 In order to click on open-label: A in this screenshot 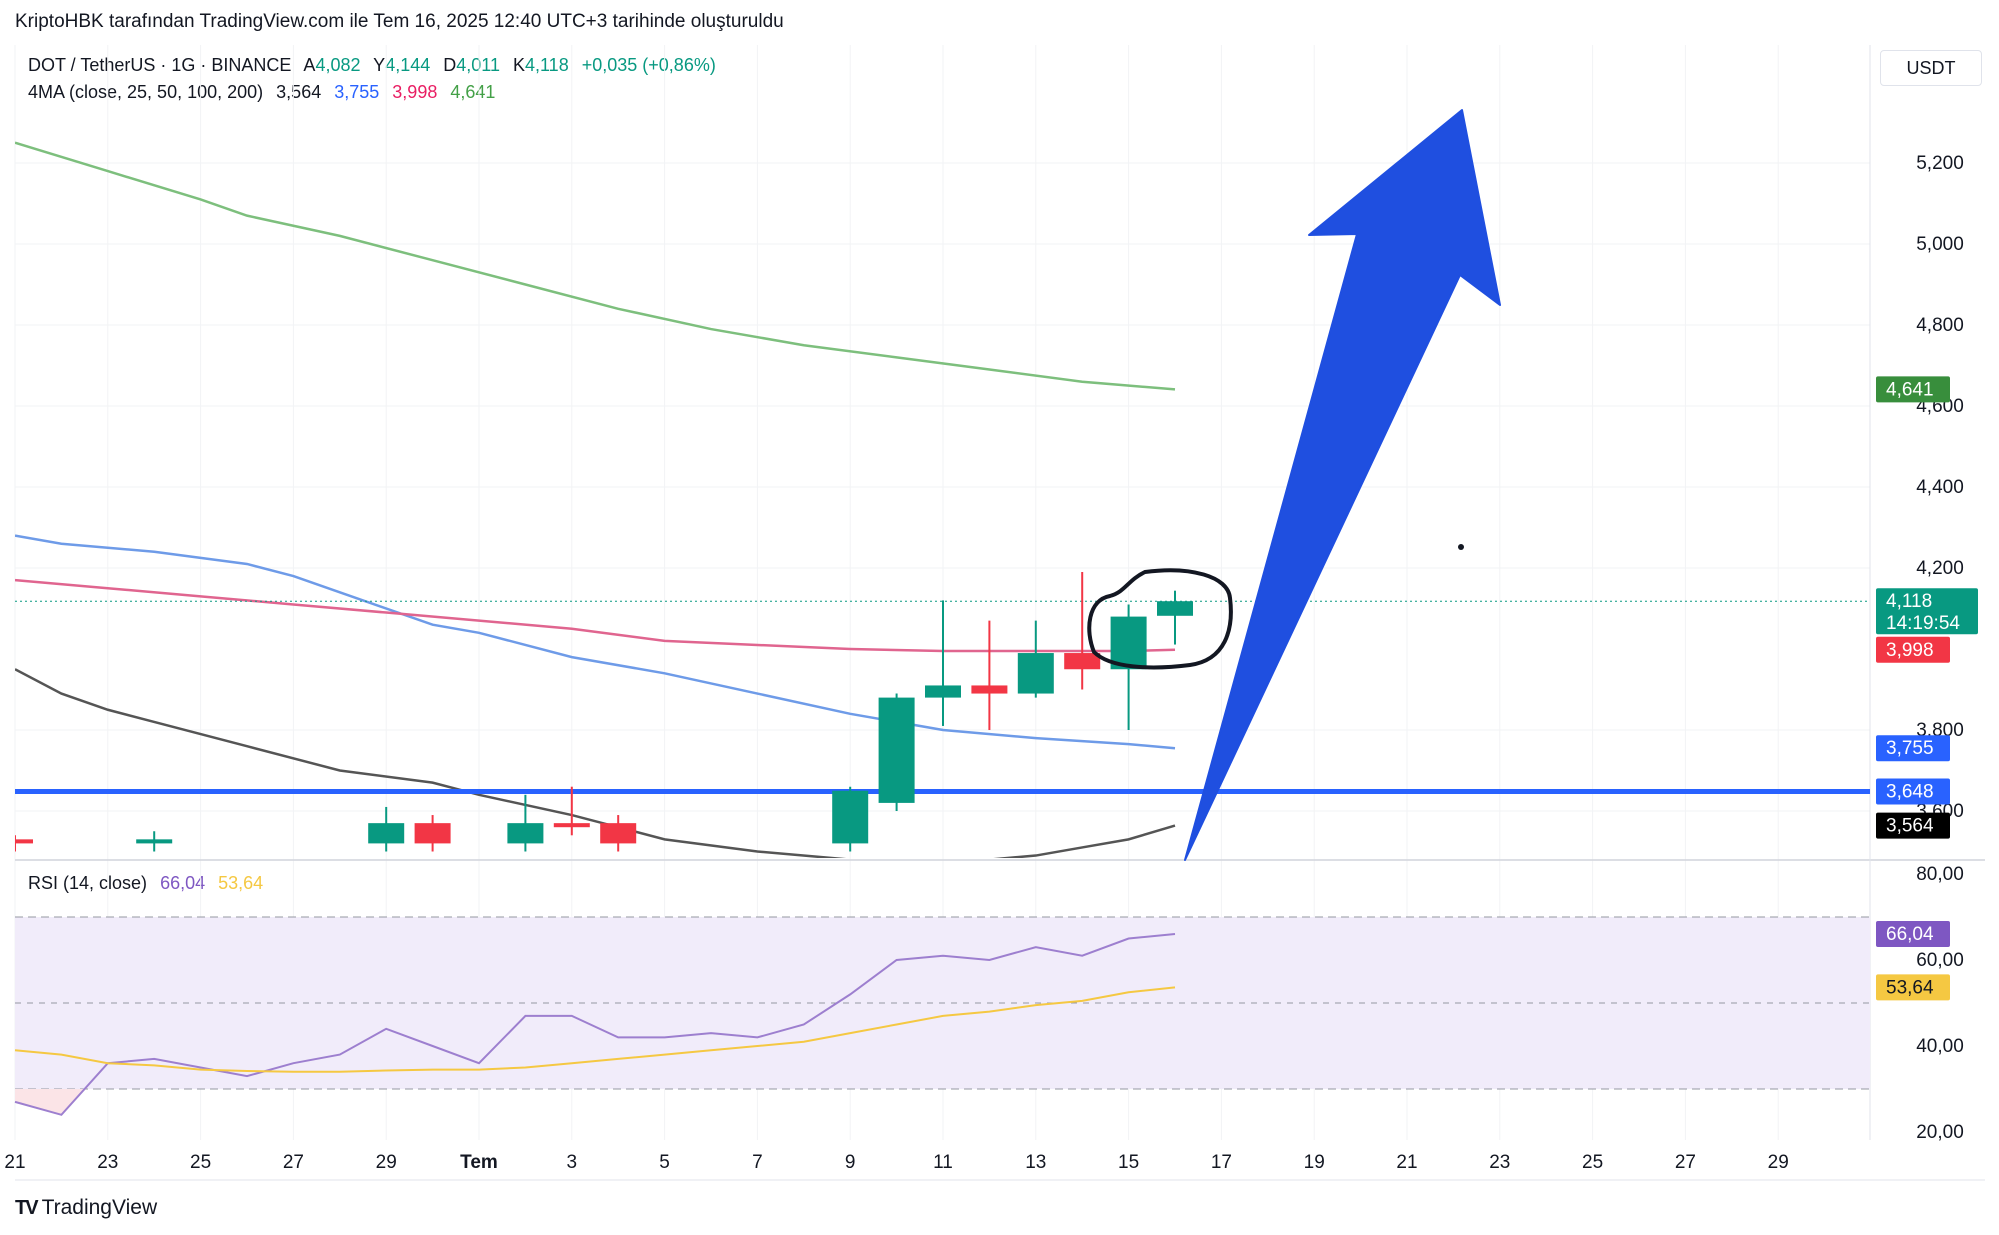, I will do `click(309, 65)`.